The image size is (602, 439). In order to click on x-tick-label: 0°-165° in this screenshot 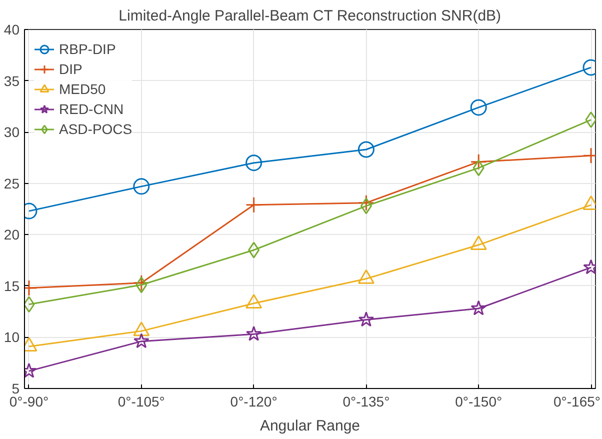, I will do `click(577, 402)`.